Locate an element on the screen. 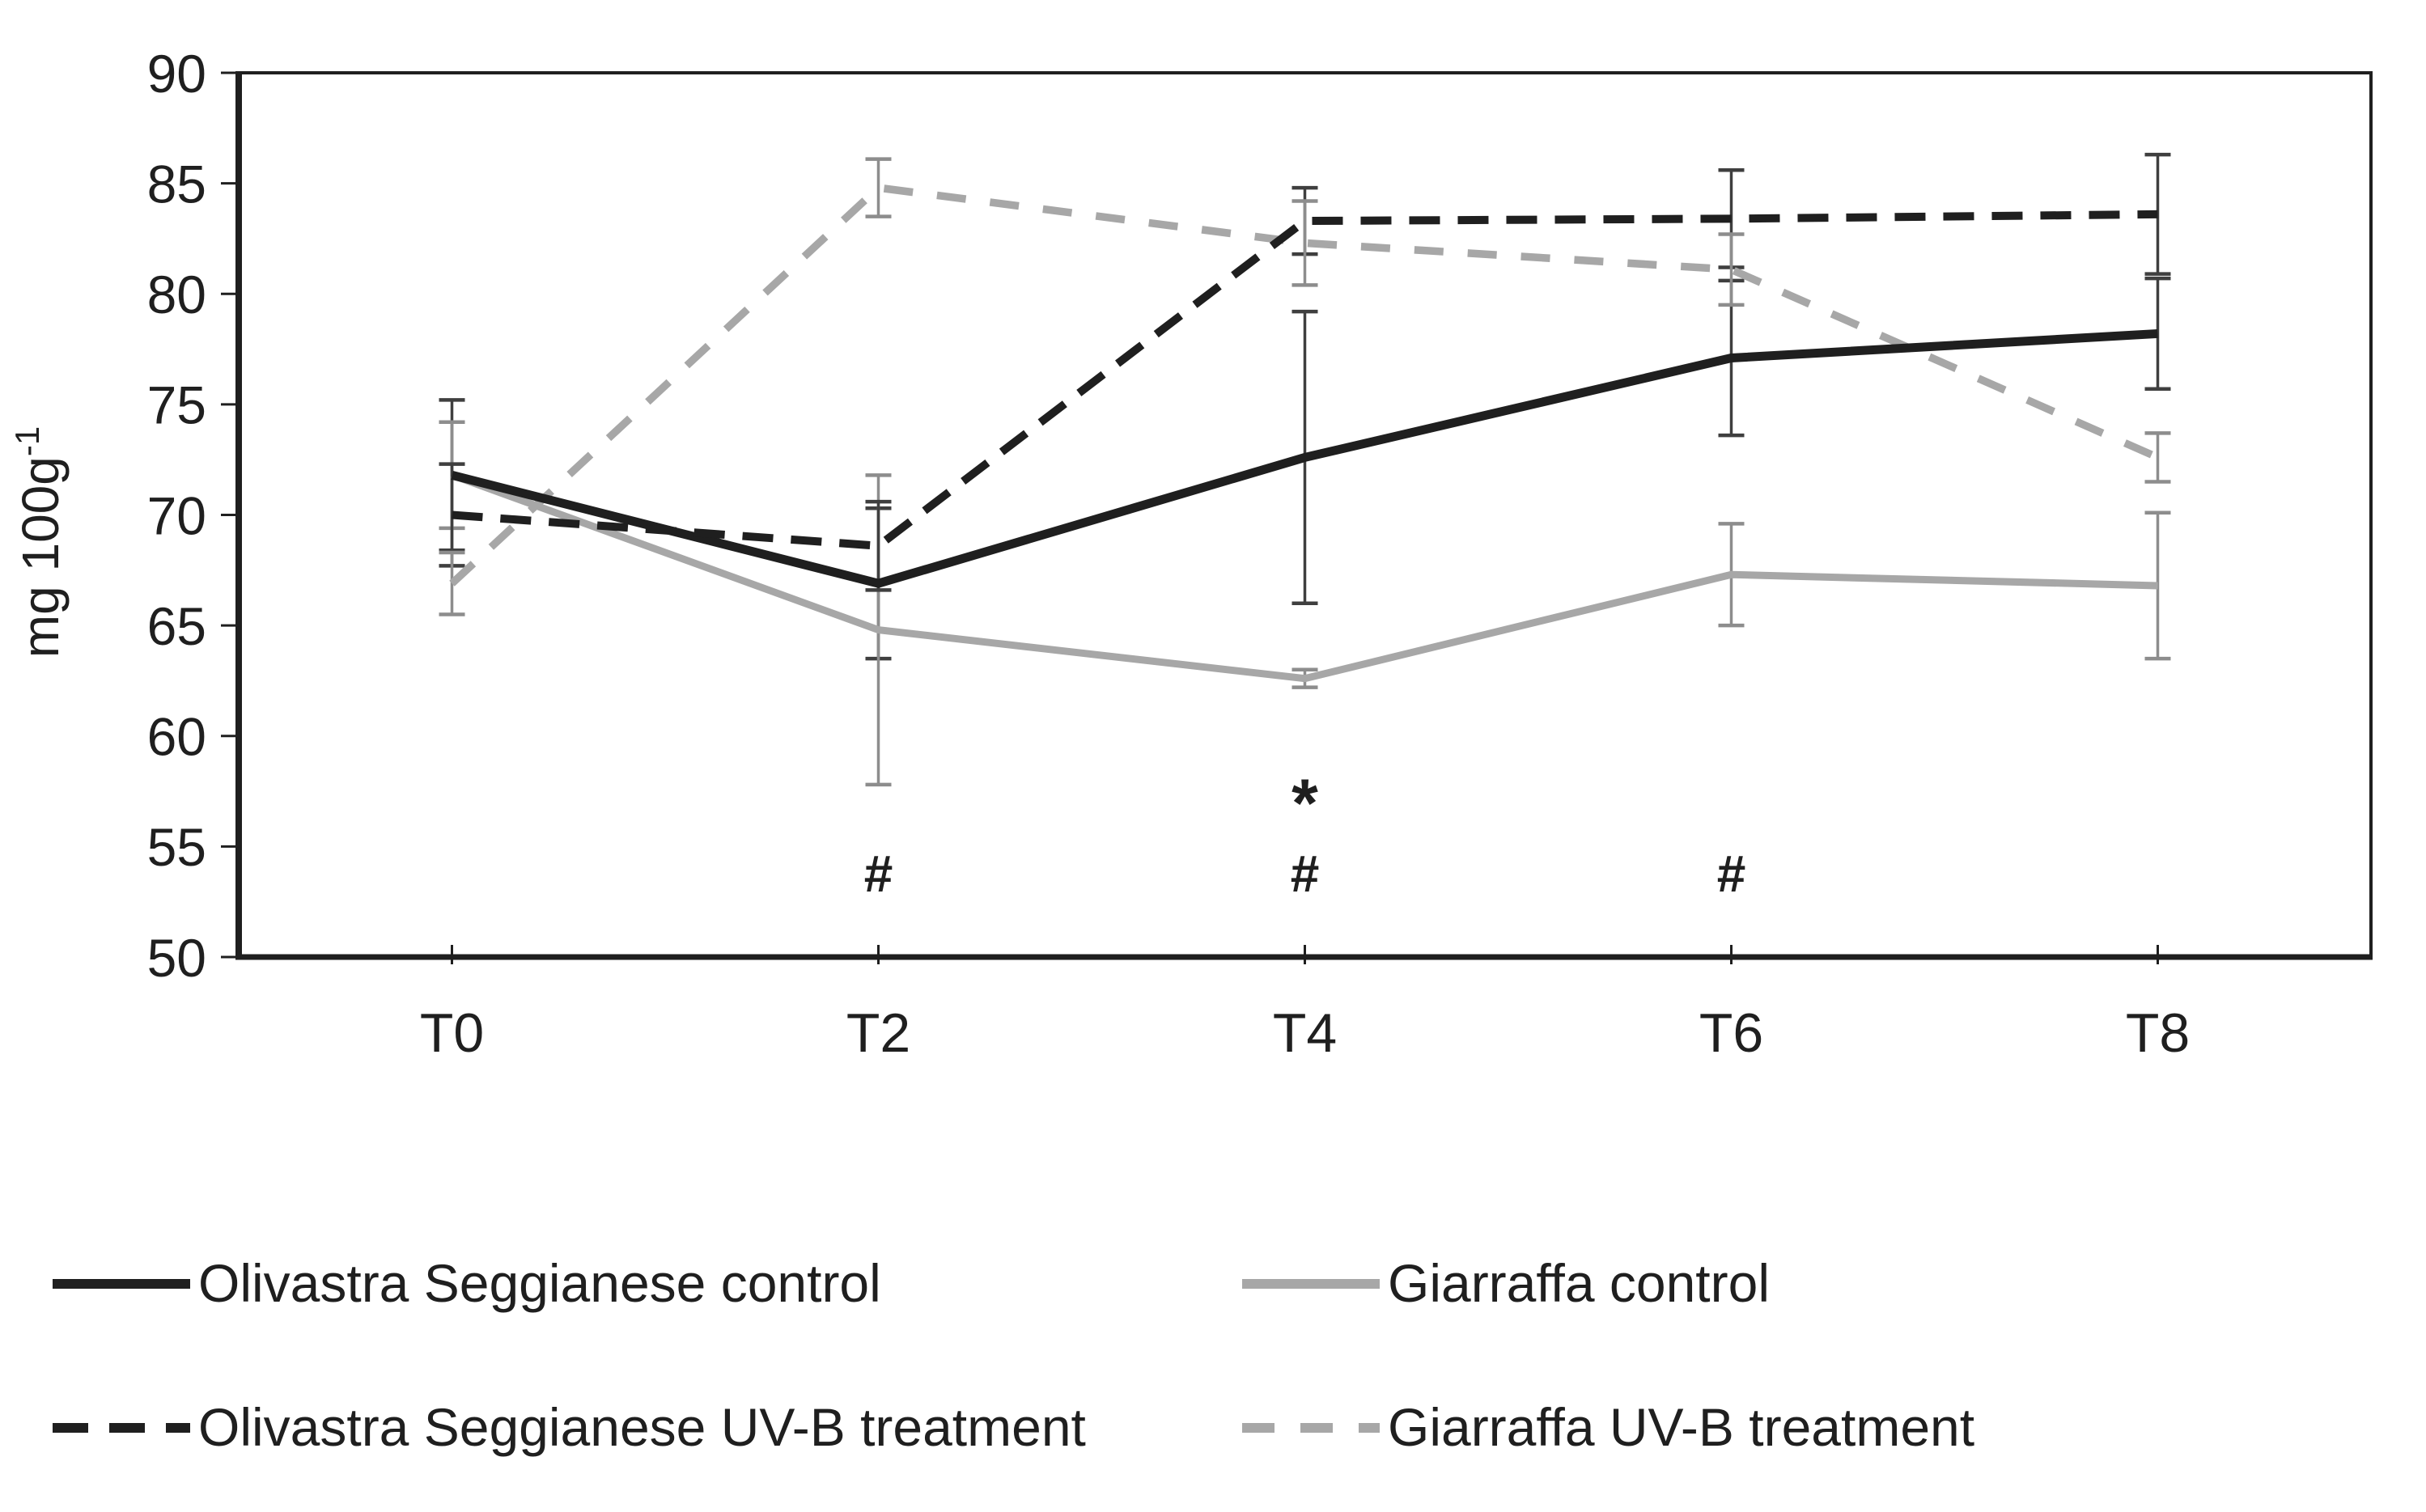 This screenshot has width=2426, height=1512. legend-item-olivastra-seggianese-control: Olivastra Seggianese control is located at coordinates (467, 1283).